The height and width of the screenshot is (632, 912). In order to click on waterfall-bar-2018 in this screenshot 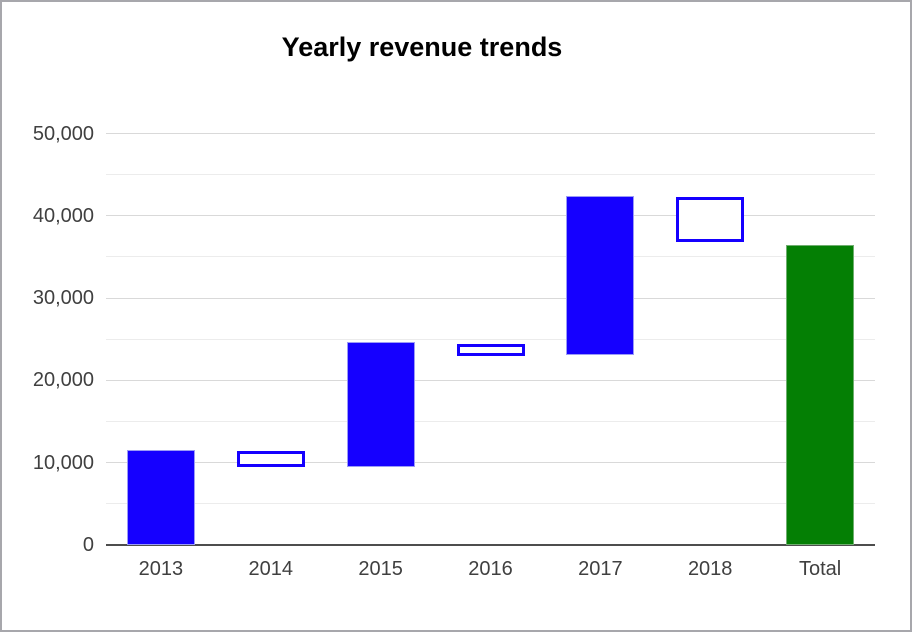, I will do `click(710, 219)`.